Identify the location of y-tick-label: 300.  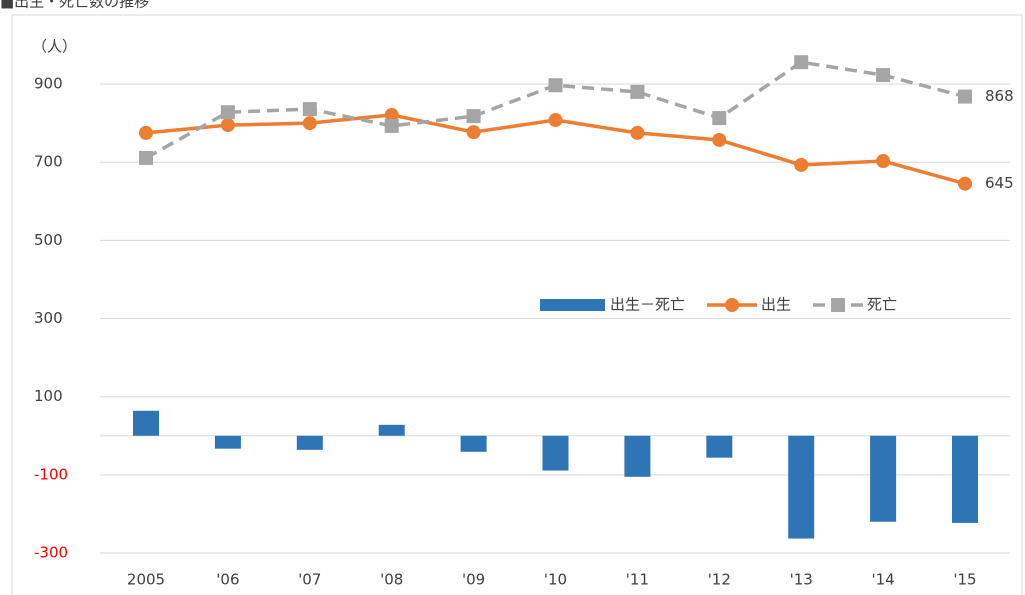
(48, 318).